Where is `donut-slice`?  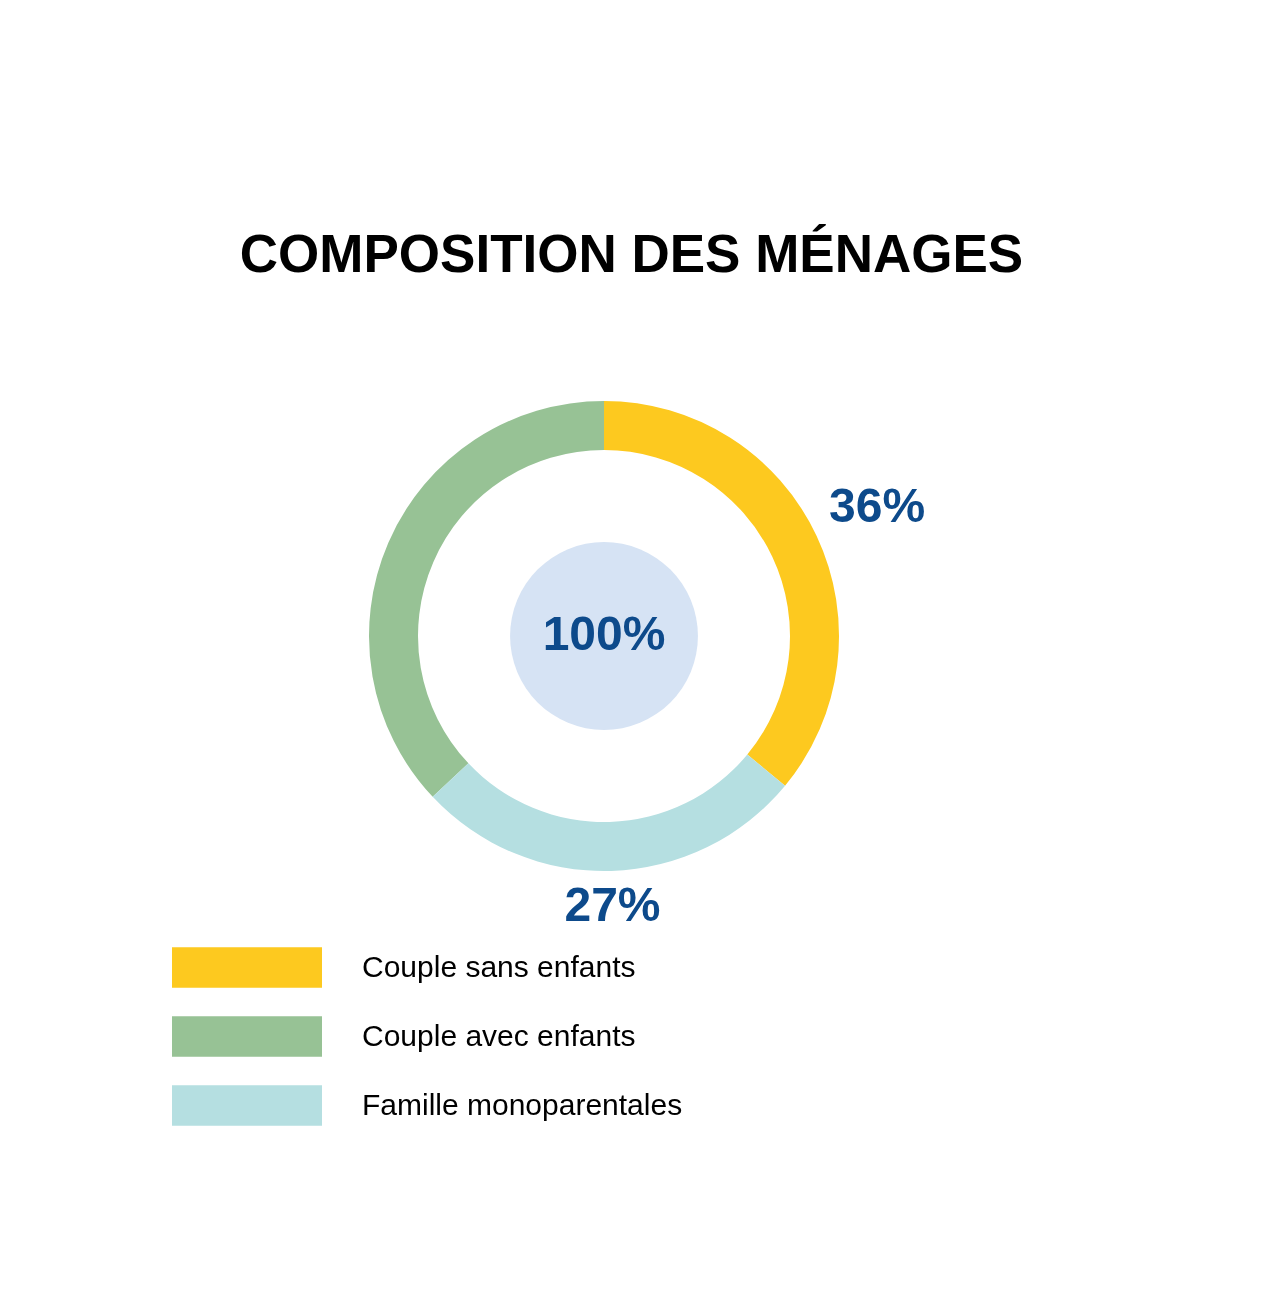
donut-slice is located at coordinates (609, 812).